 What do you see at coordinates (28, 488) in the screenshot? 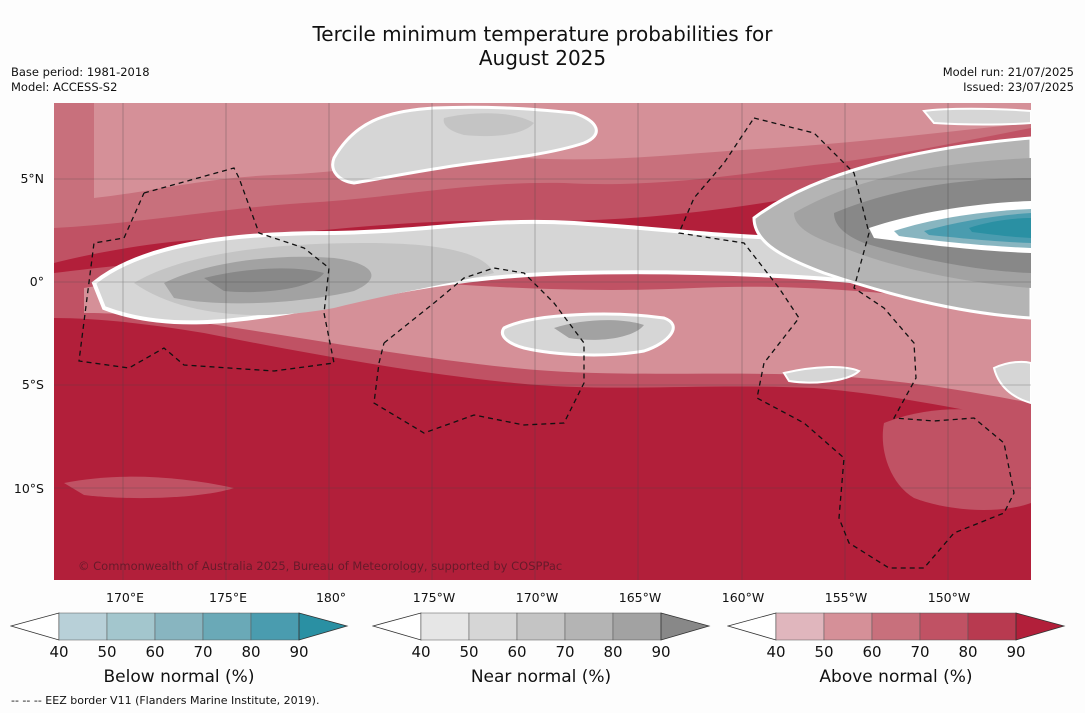
I see `lat-label-10s: 10°S` at bounding box center [28, 488].